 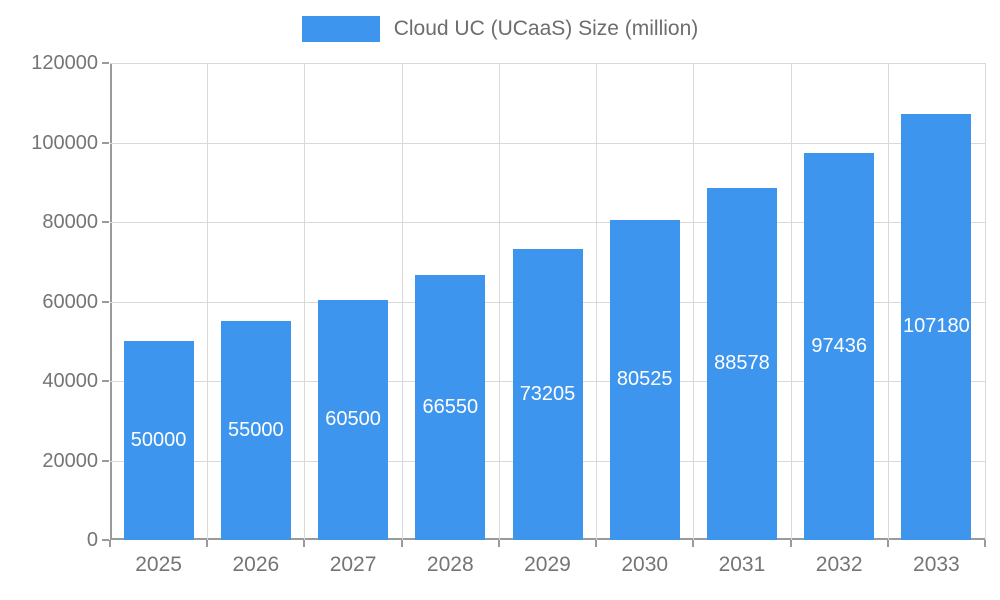 I want to click on bar: 55000, so click(x=255, y=430).